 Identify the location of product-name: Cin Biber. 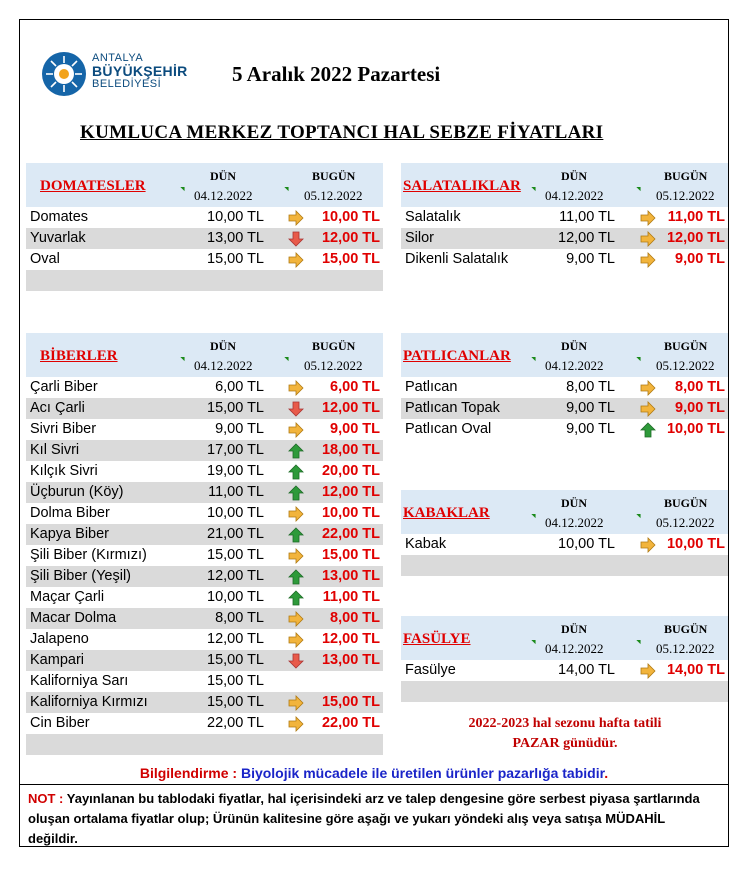
(60, 723).